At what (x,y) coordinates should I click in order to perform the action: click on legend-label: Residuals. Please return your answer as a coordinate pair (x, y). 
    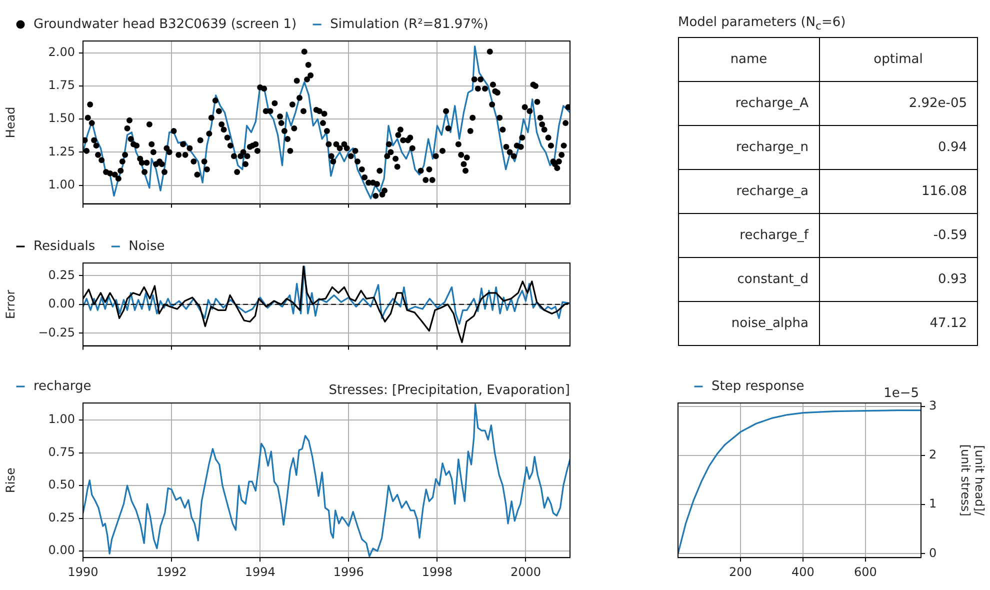
    Looking at the image, I should click on (65, 246).